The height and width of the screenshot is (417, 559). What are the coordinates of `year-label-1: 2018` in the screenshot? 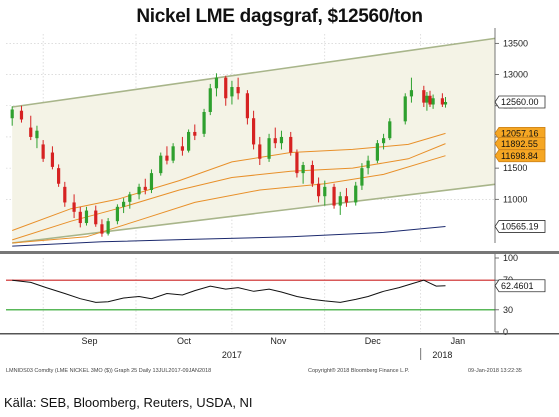 It's located at (442, 355).